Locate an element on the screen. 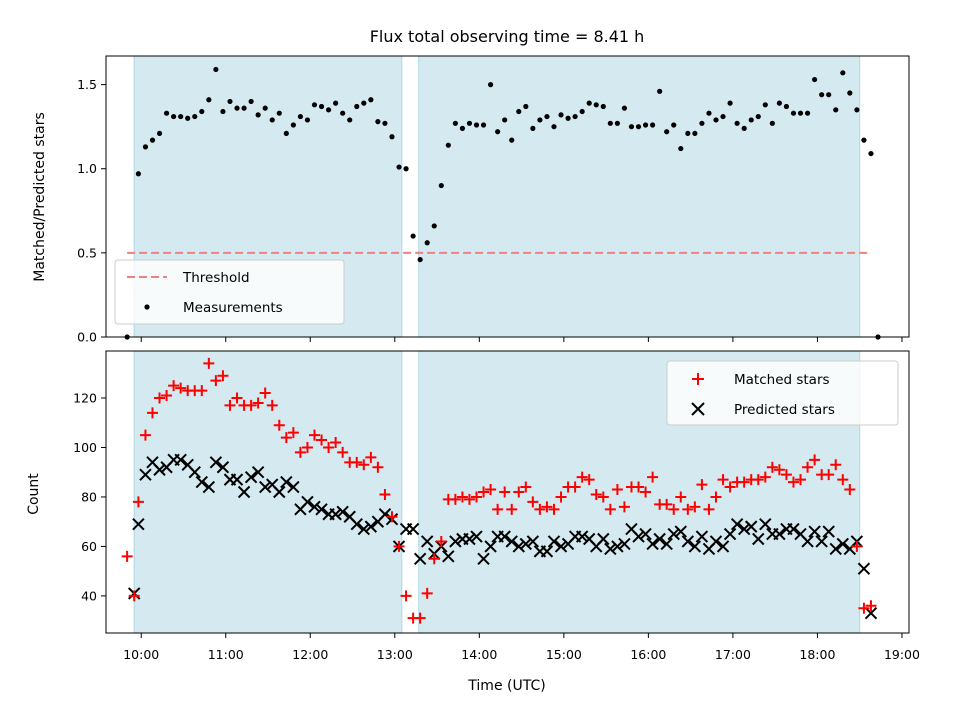 This screenshot has height=720, width=960. bottom-y-tick-label: 80 is located at coordinates (89, 496).